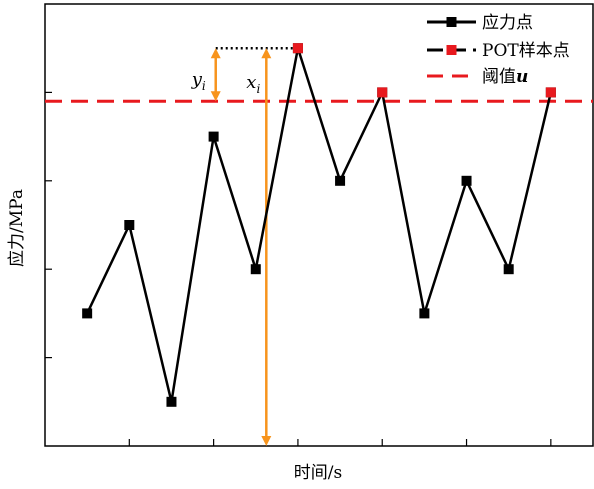 The image size is (594, 489). I want to click on y-arrow-head-bottom, so click(215, 96).